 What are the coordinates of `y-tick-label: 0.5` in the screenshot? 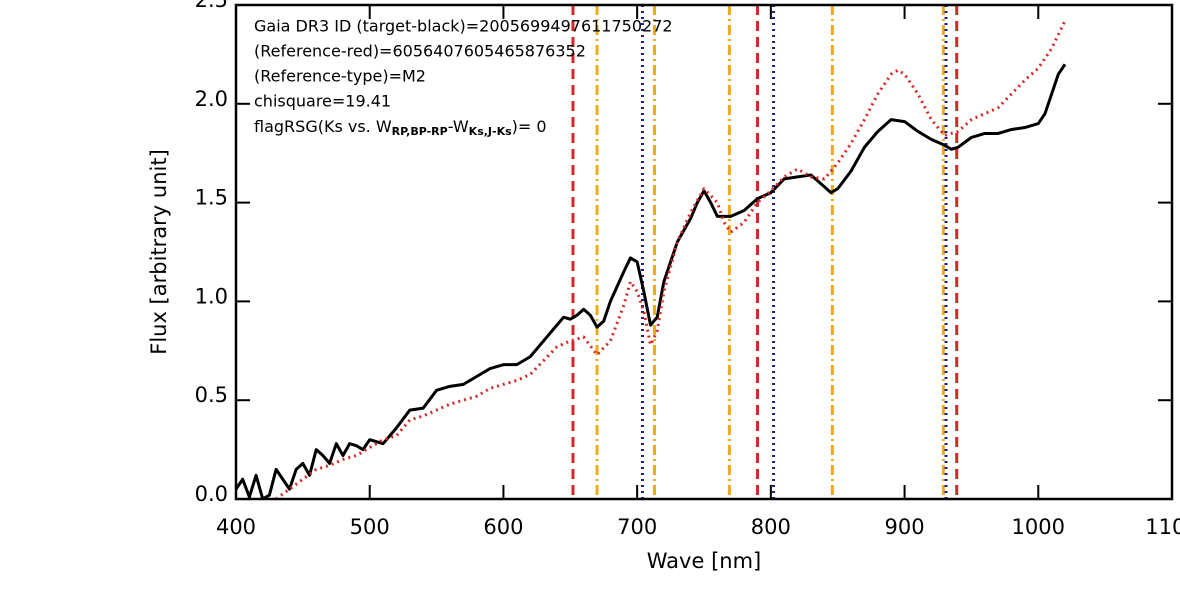 It's located at (211, 395).